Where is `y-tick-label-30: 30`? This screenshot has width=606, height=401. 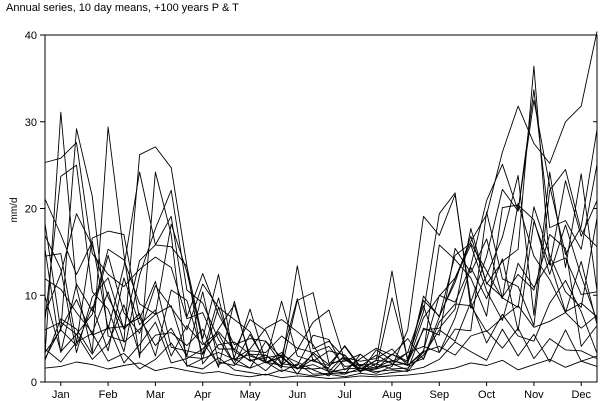
y-tick-label-30: 30 is located at coordinates (31, 123).